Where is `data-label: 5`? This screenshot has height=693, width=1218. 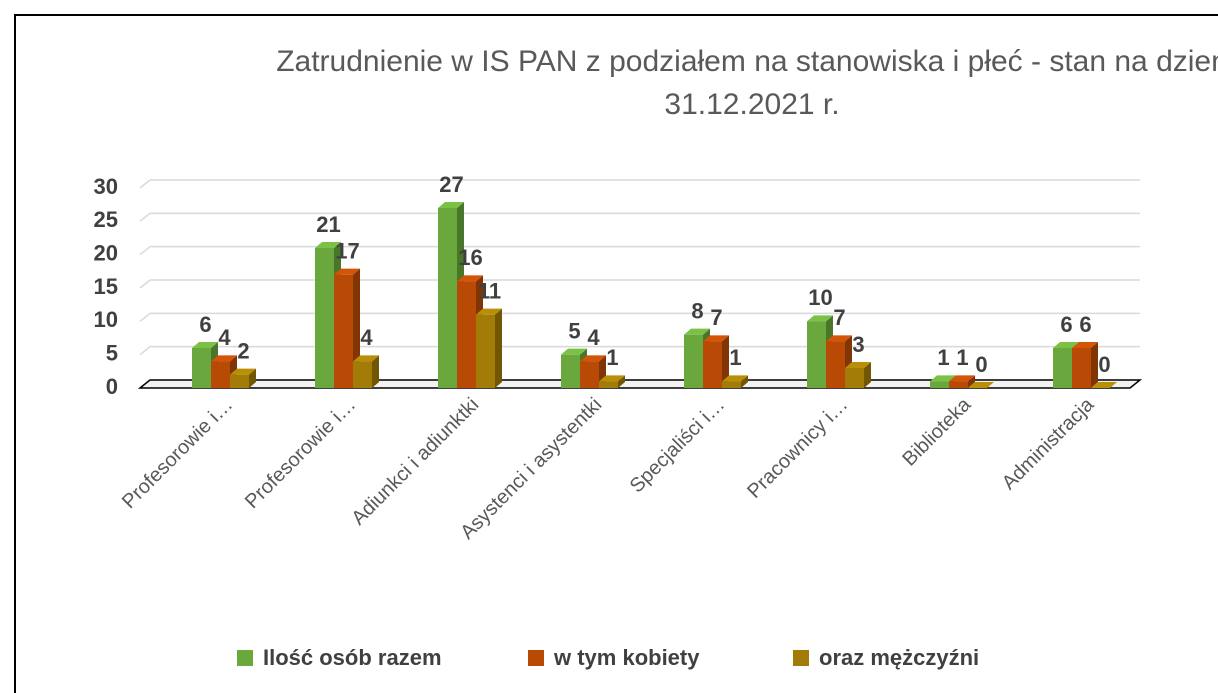 data-label: 5 is located at coordinates (574, 330).